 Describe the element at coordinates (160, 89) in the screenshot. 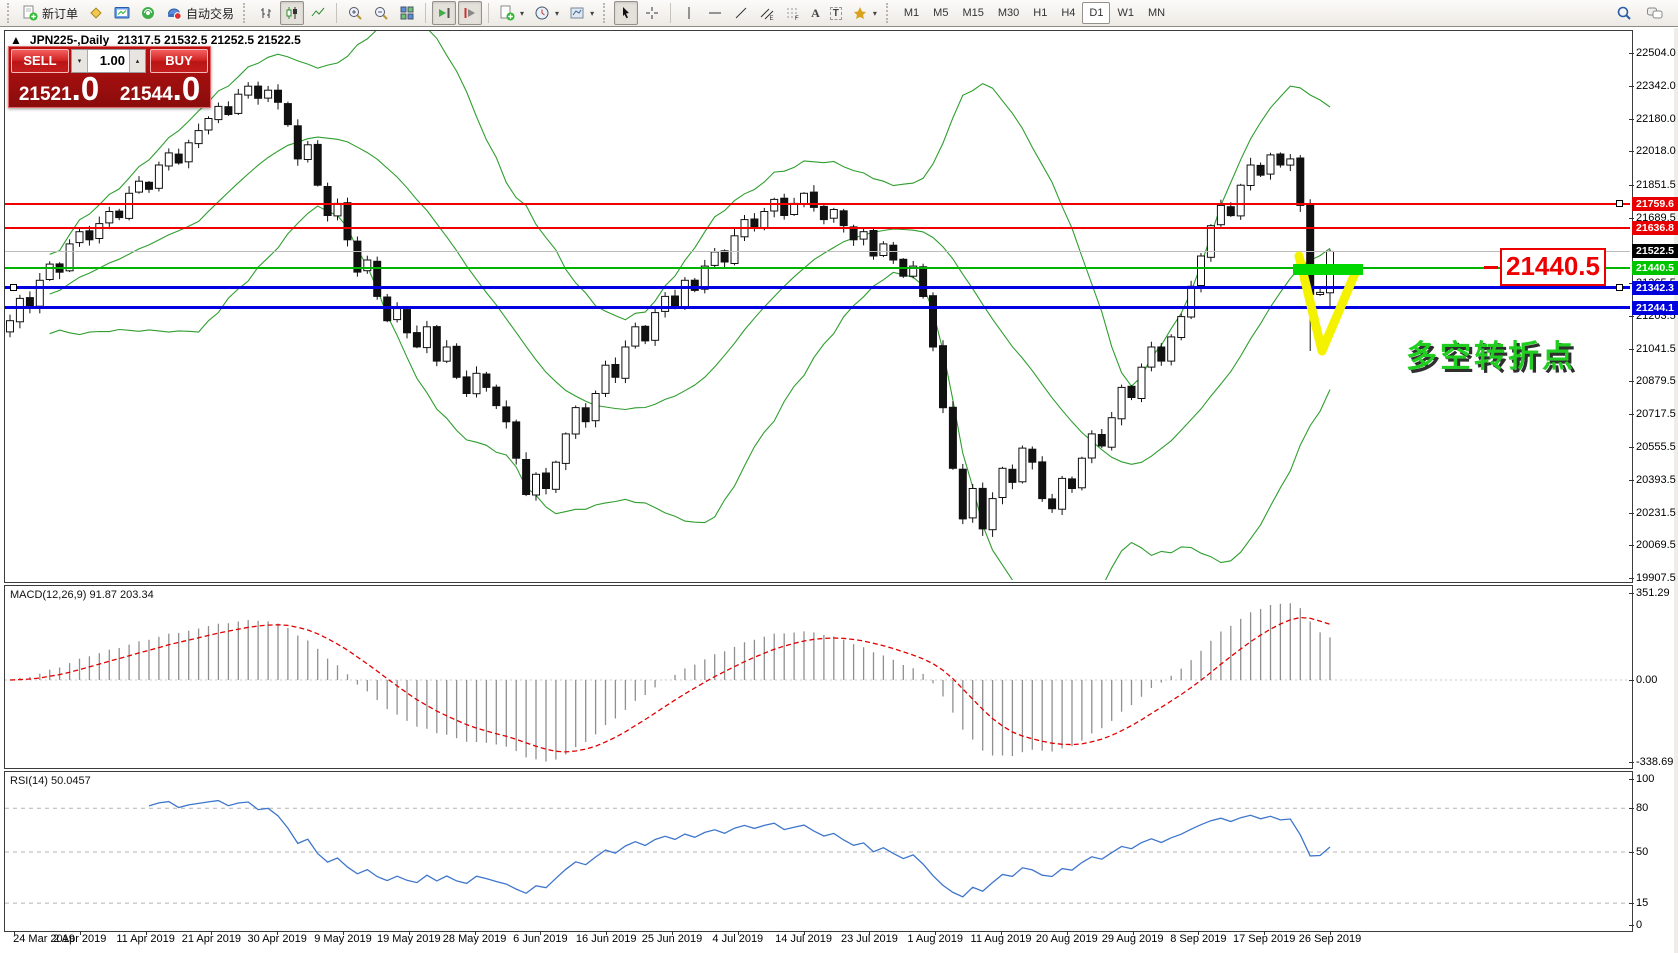

I see `buy-price: 21544.0` at that location.